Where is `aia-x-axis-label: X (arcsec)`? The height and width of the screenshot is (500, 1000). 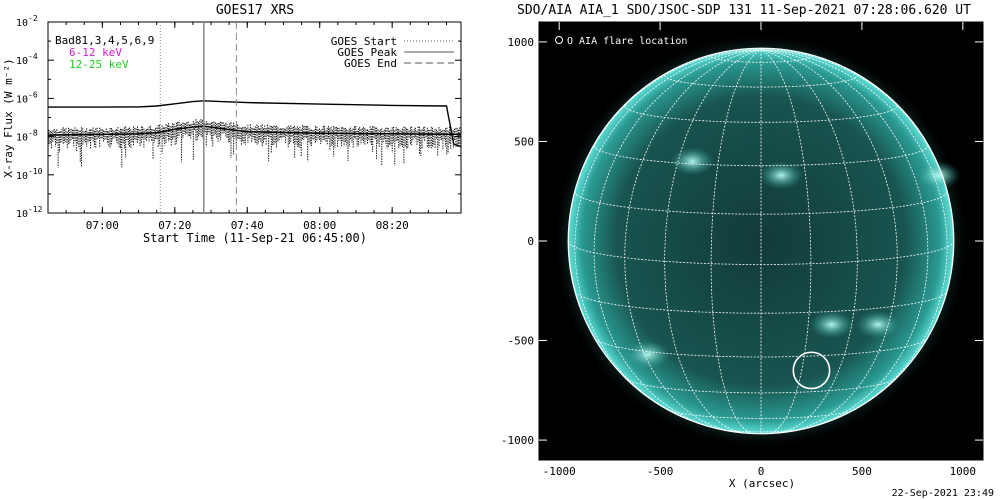
aia-x-axis-label: X (arcsec) is located at coordinates (762, 483).